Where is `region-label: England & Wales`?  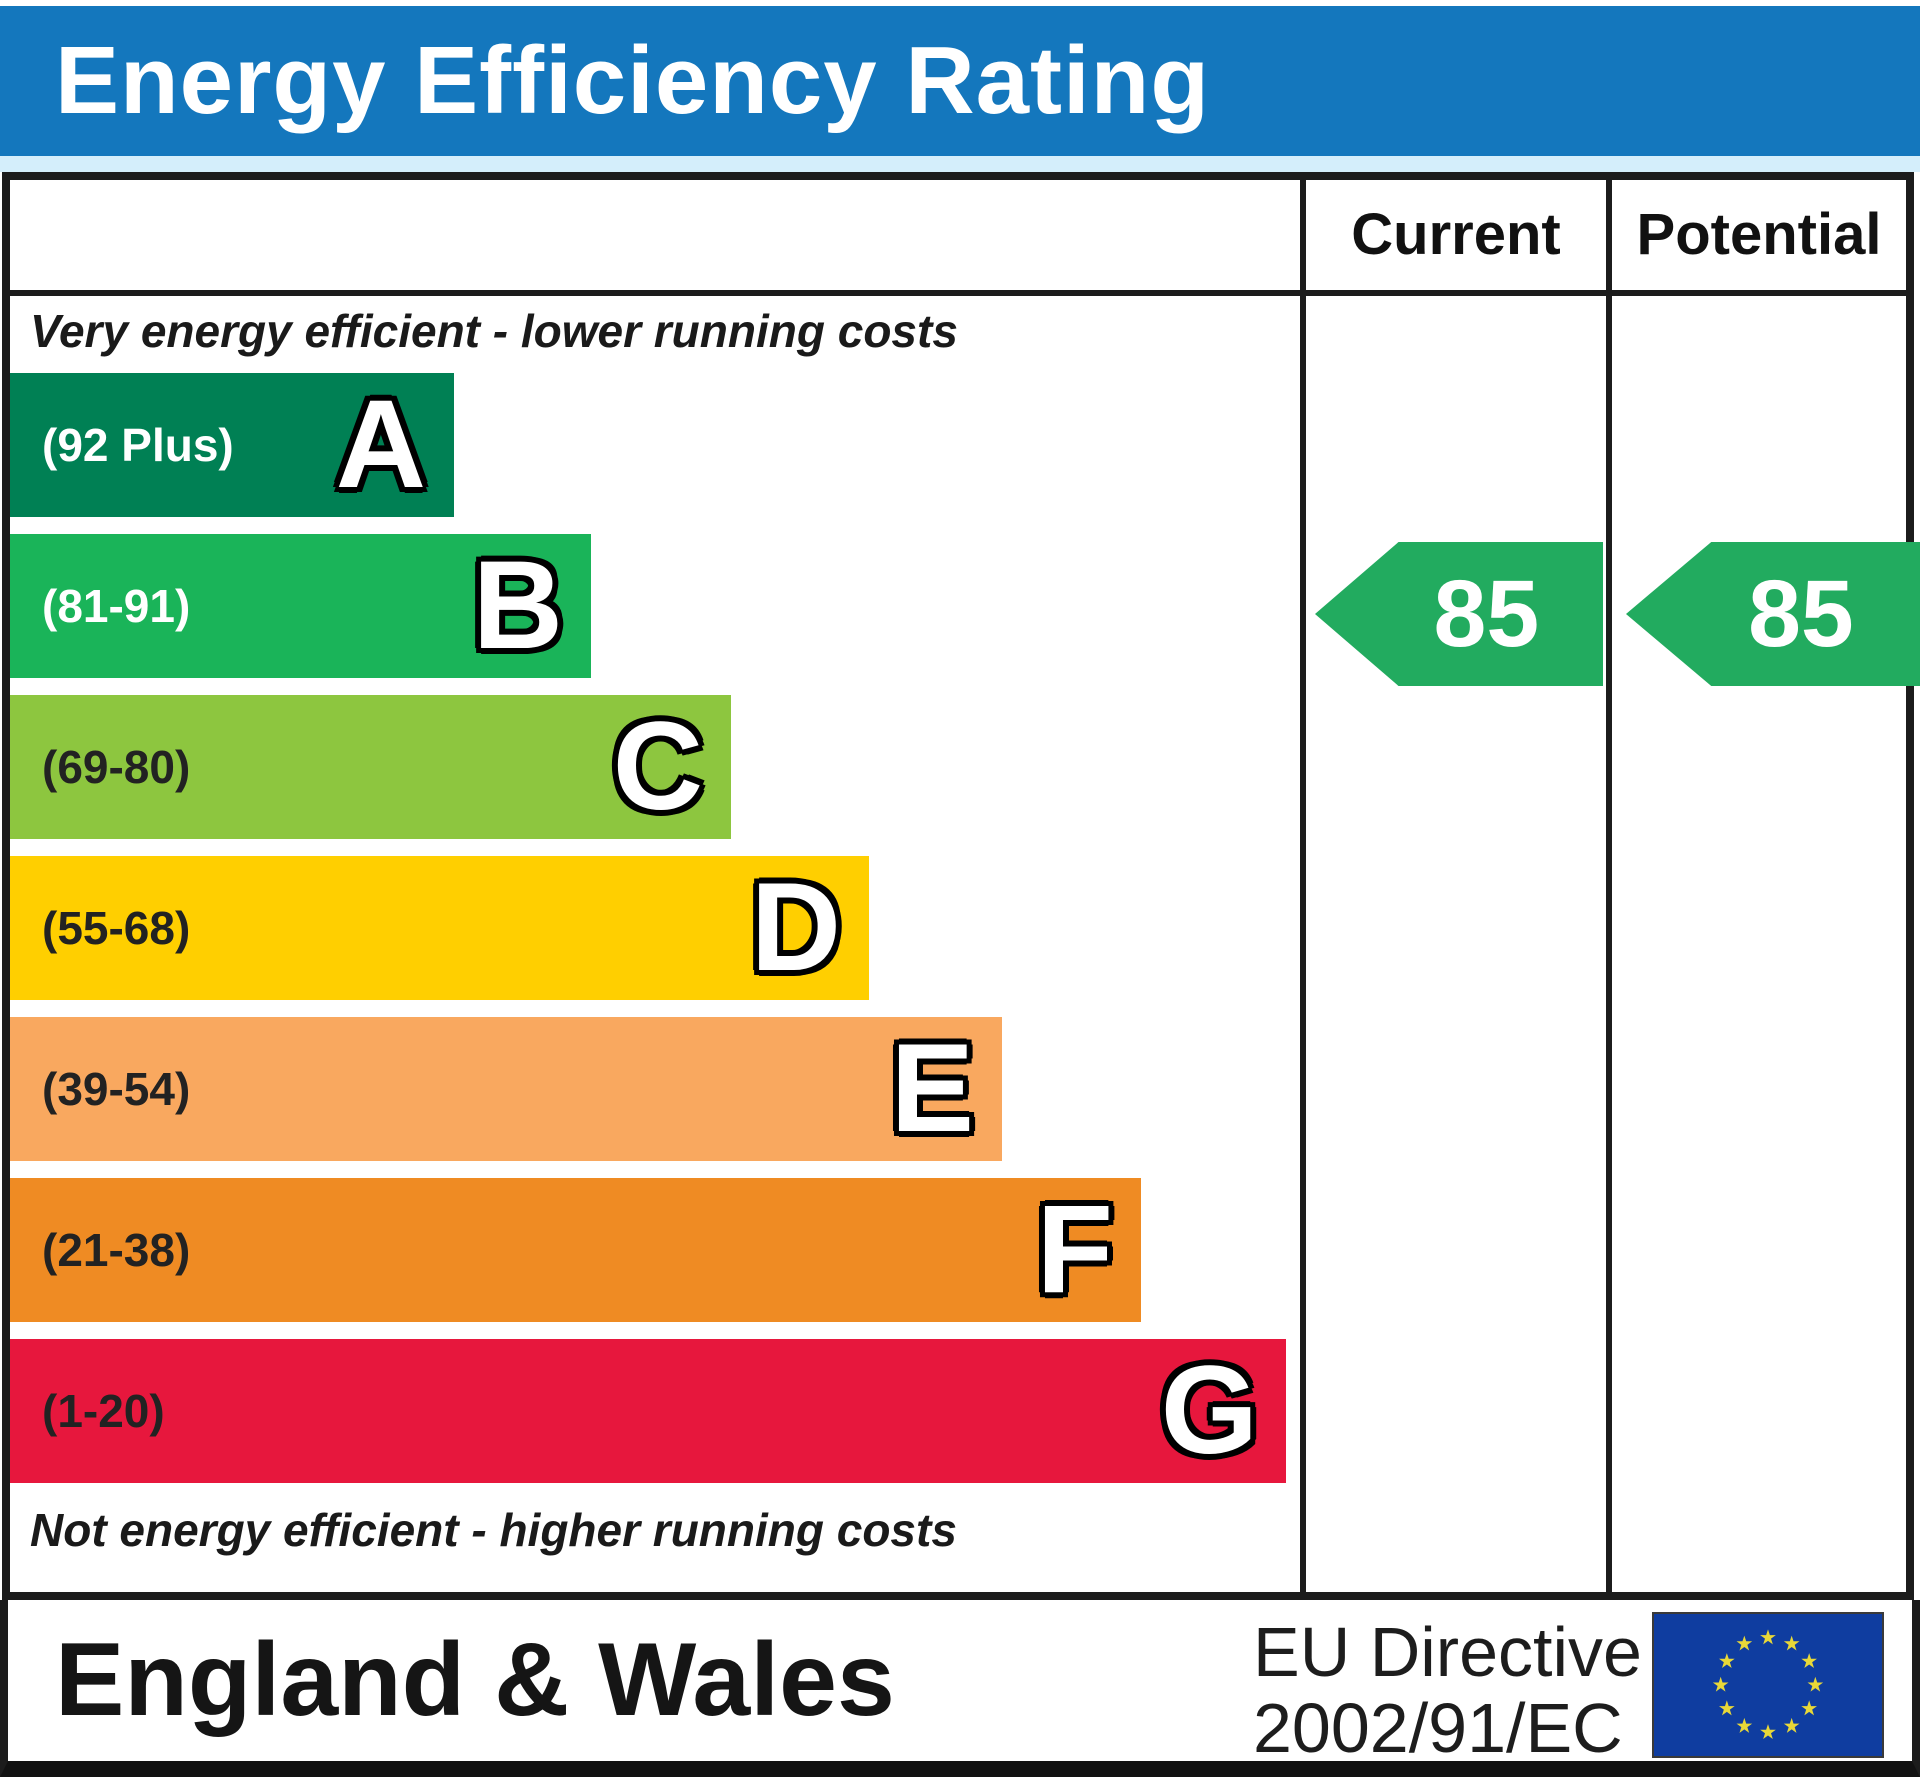 region-label: England & Wales is located at coordinates (475, 1680).